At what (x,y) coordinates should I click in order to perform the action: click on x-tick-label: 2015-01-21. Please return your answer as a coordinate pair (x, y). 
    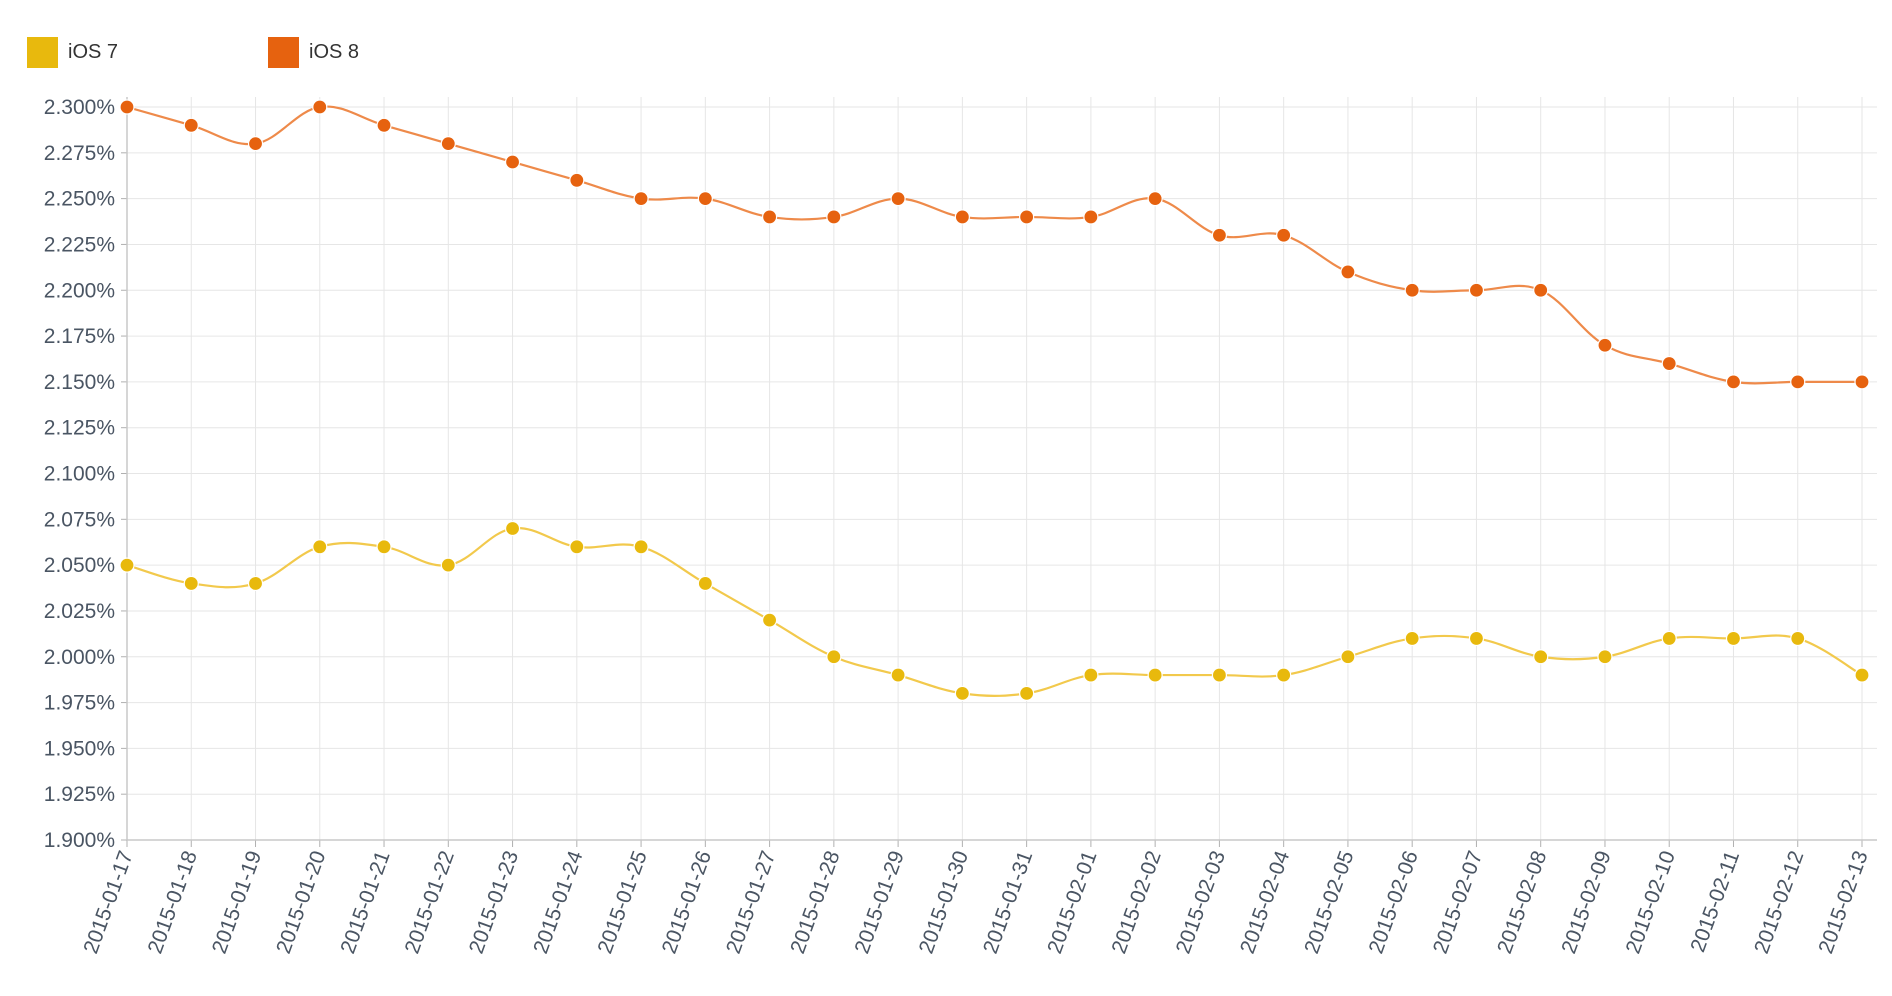
    Looking at the image, I should click on (365, 902).